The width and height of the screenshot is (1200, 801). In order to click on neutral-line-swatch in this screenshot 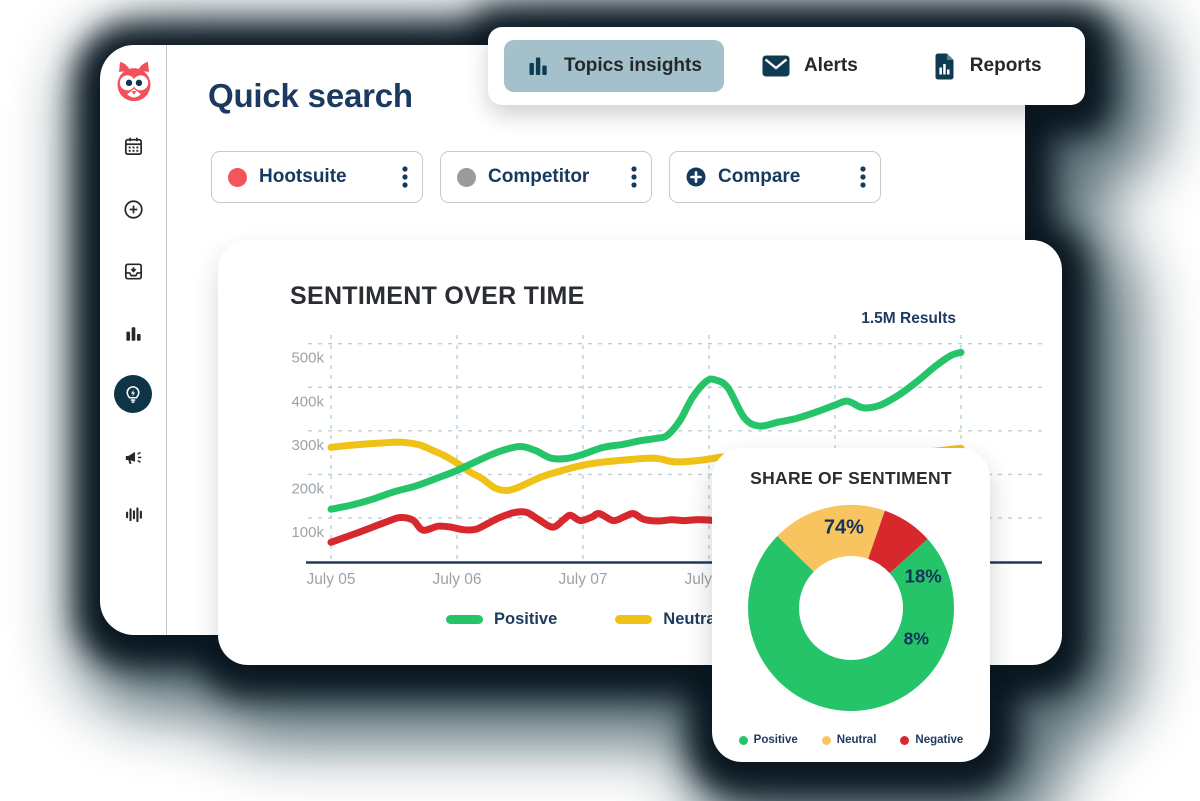, I will do `click(634, 619)`.